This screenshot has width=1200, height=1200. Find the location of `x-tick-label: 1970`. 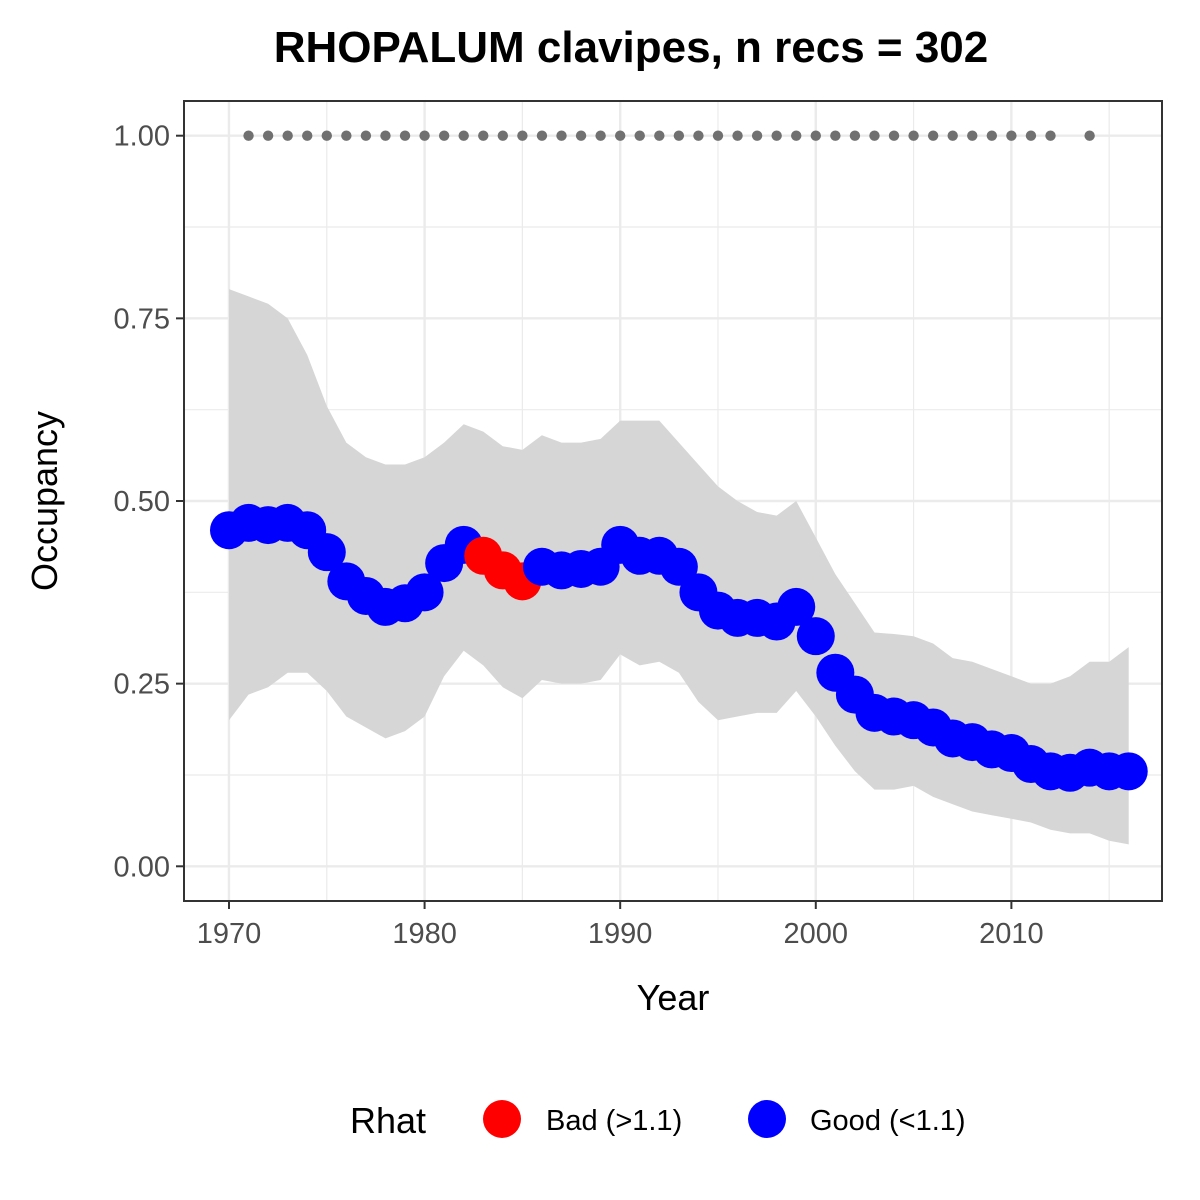

x-tick-label: 1970 is located at coordinates (229, 934).